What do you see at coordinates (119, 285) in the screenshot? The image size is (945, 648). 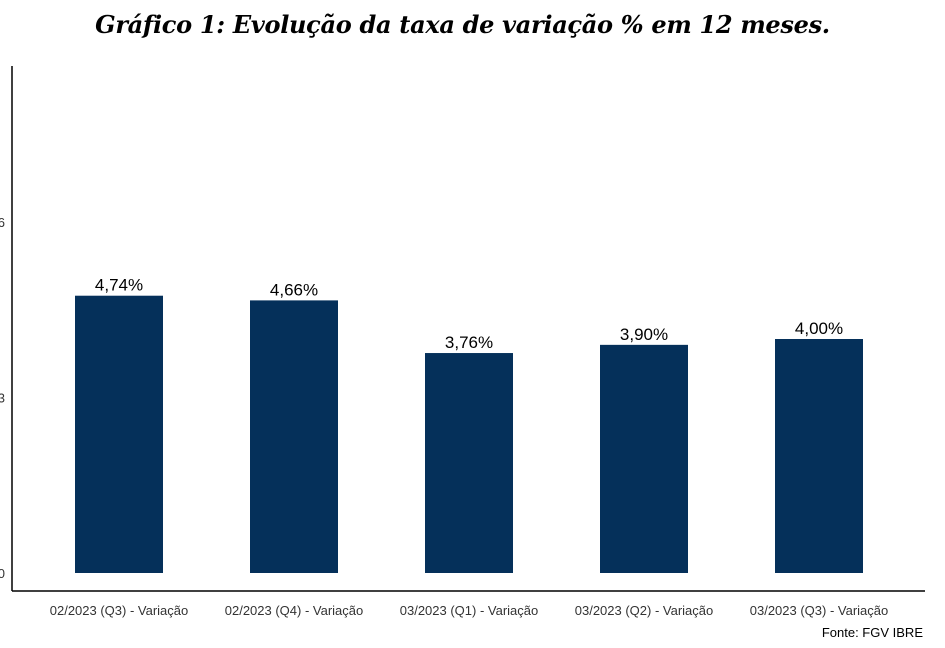 I see `data-label: 4,74%` at bounding box center [119, 285].